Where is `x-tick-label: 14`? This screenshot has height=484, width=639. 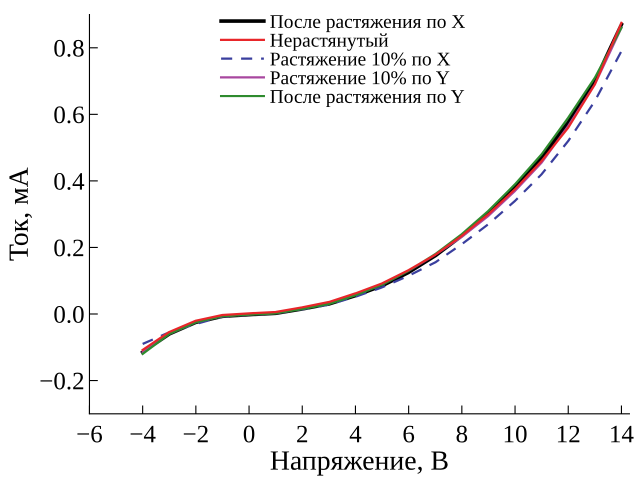
x-tick-label: 14 is located at coordinates (622, 434).